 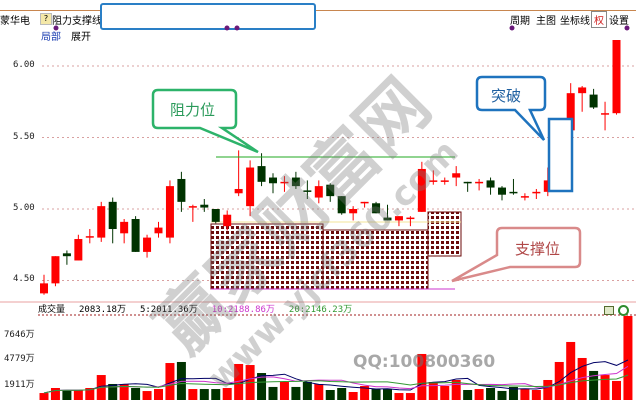 What do you see at coordinates (320, 310) in the screenshot?
I see `volume-ma20: 20:2146.23万` at bounding box center [320, 310].